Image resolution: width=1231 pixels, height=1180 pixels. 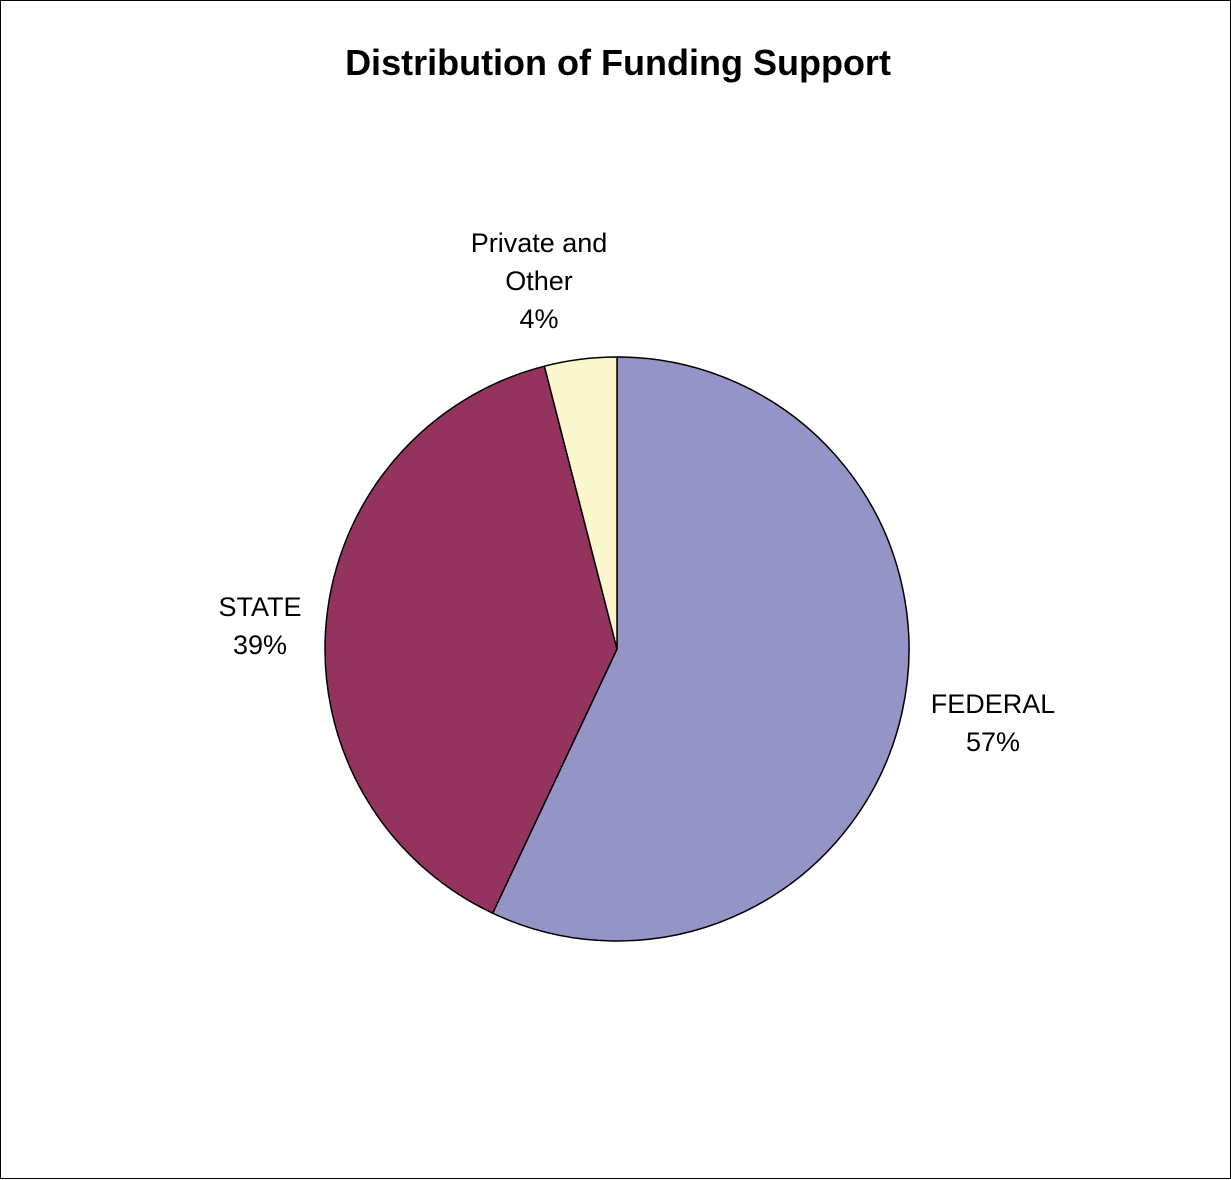 I want to click on pie-label-name: Other, so click(x=539, y=281).